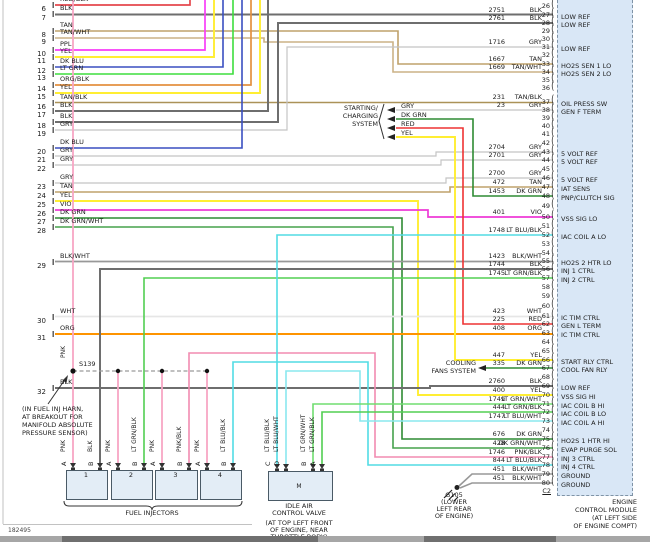 Image resolution: width=650 pixels, height=542 pixels. Describe the element at coordinates (545, 6) in the screenshot. I see `ecm-pin-number: 26` at that location.